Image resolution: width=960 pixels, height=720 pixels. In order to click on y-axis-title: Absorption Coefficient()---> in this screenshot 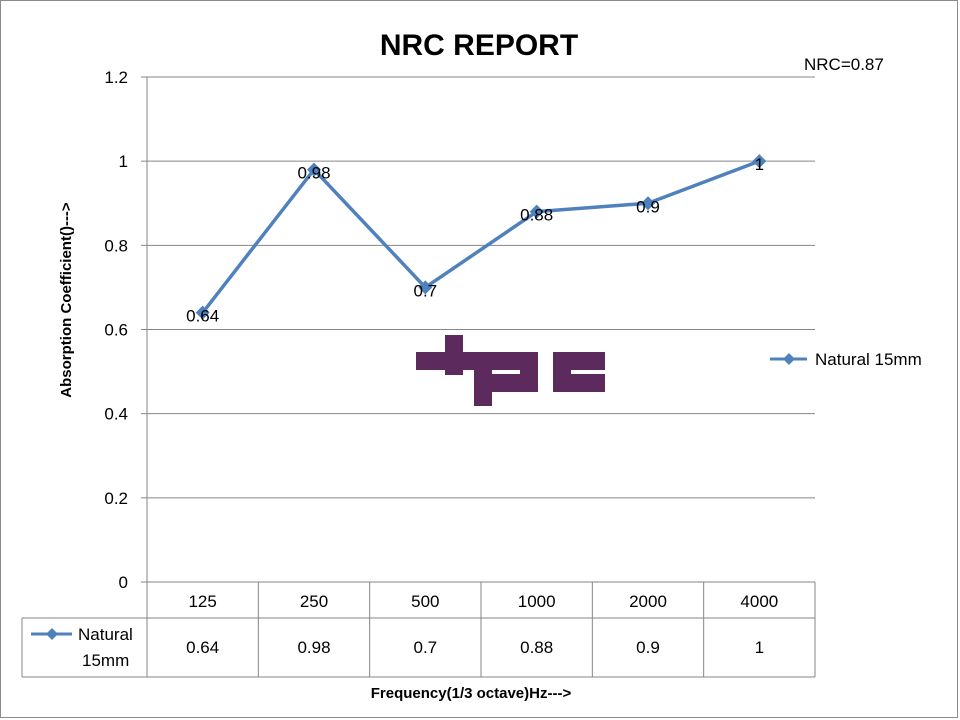, I will do `click(66, 300)`.